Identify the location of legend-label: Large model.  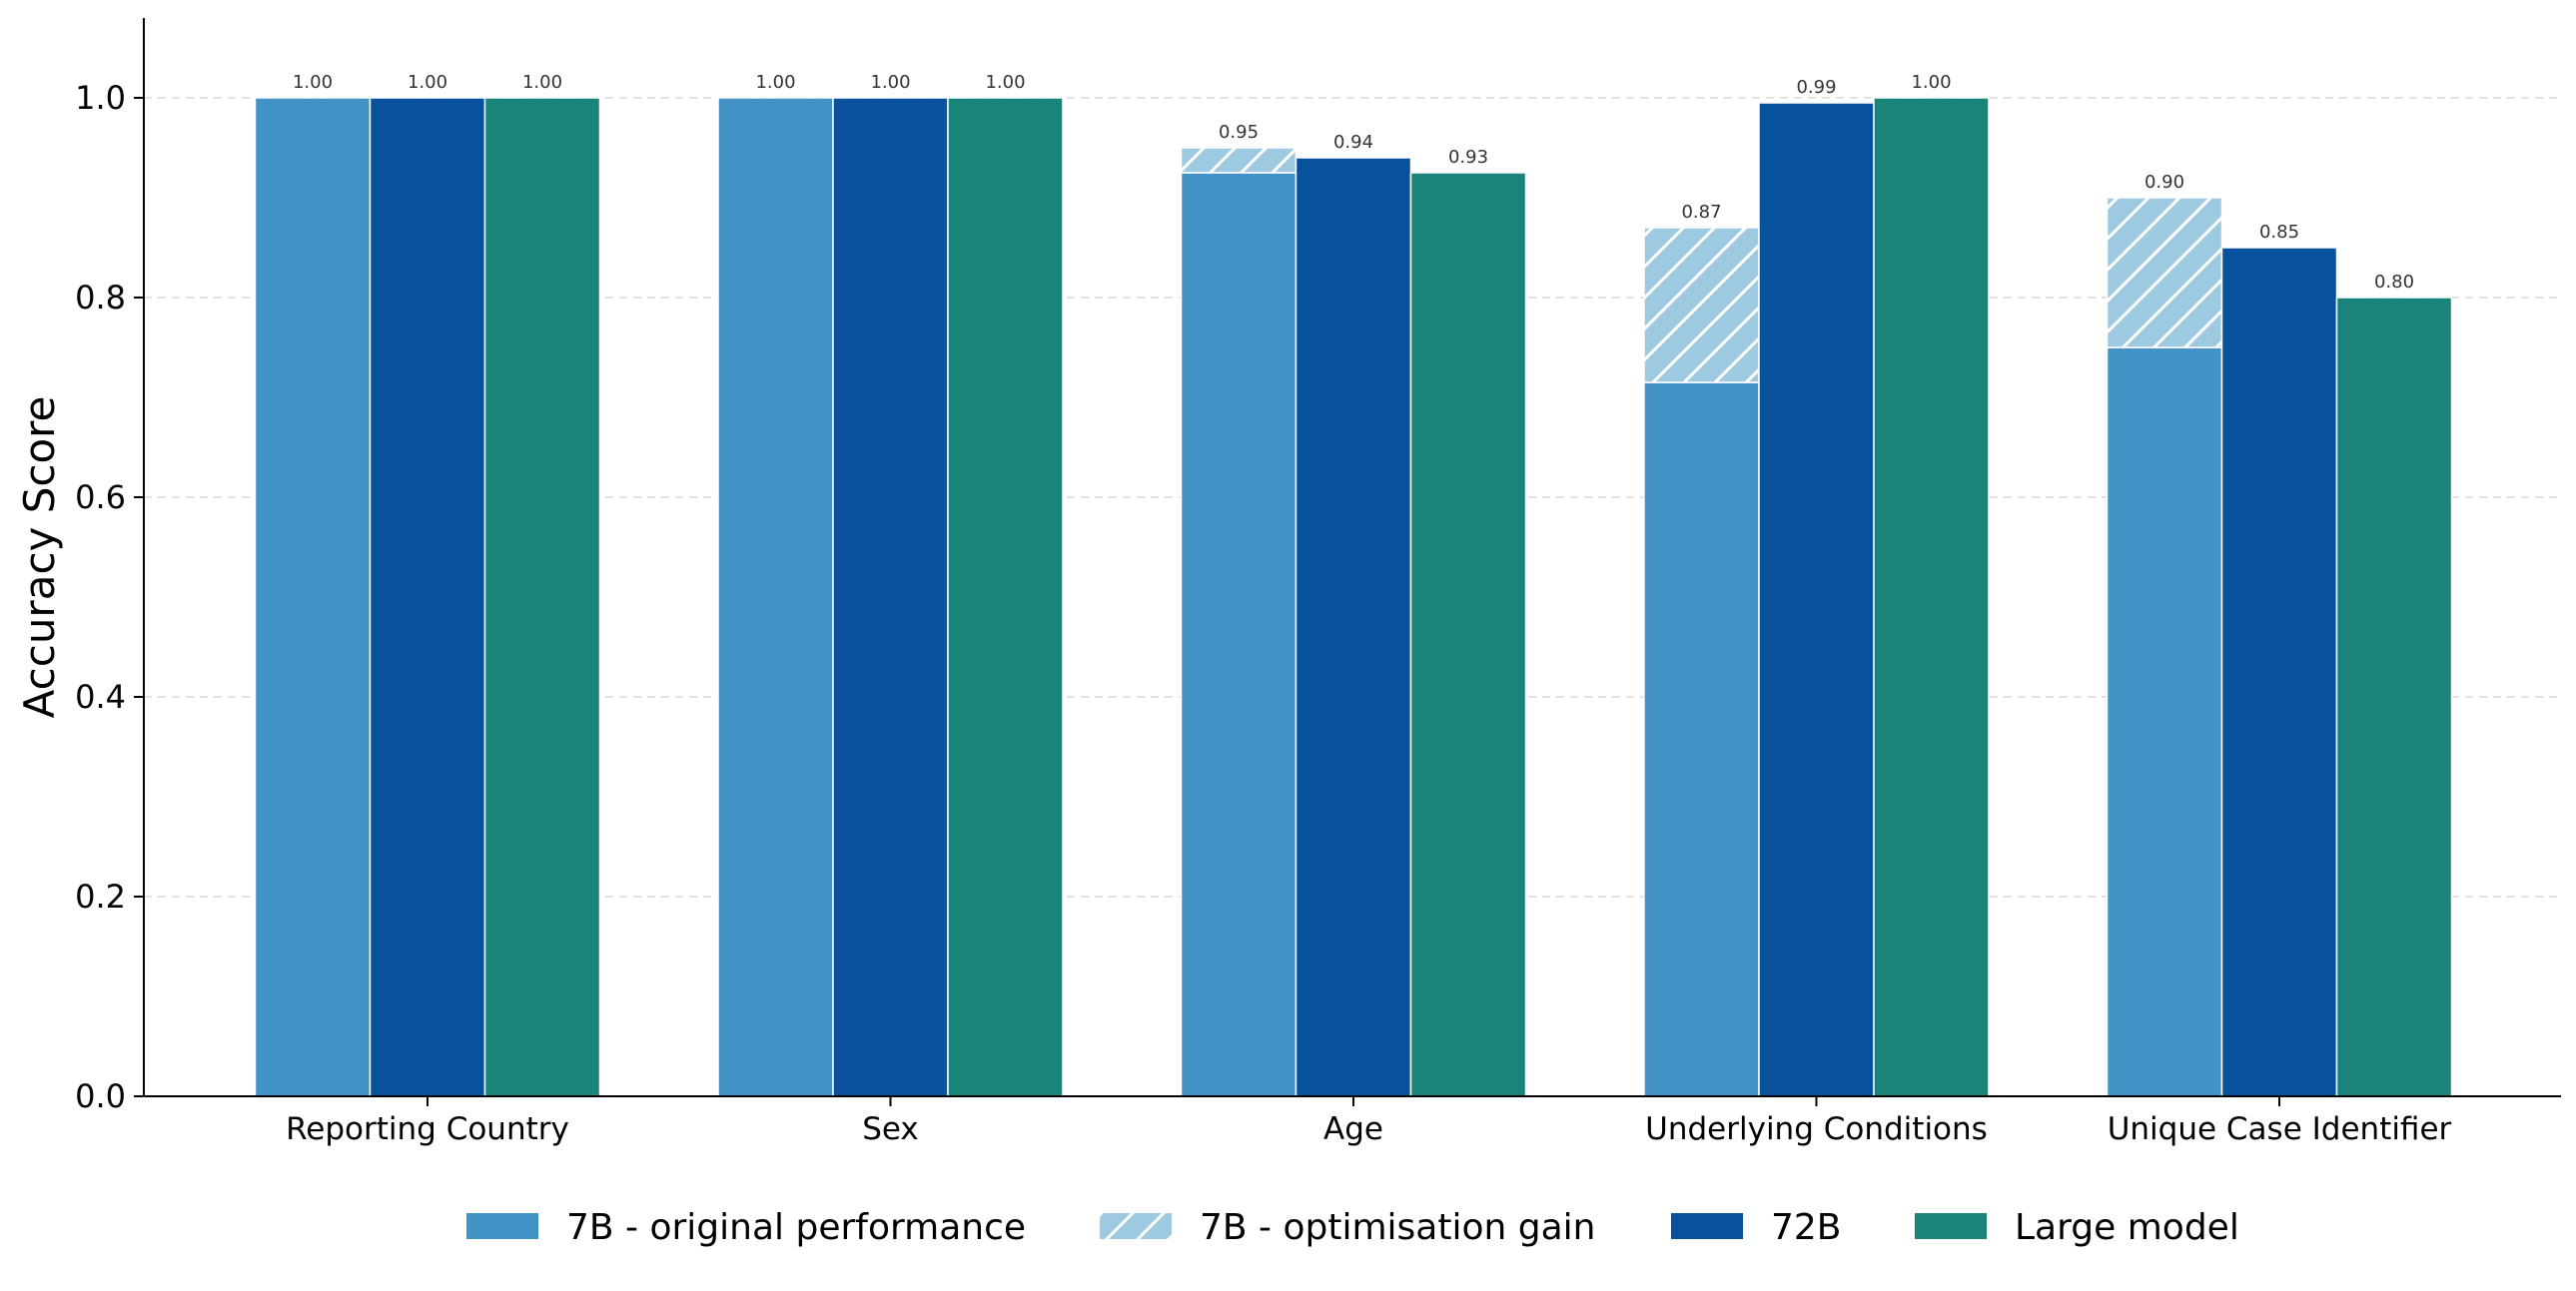
(2127, 1227).